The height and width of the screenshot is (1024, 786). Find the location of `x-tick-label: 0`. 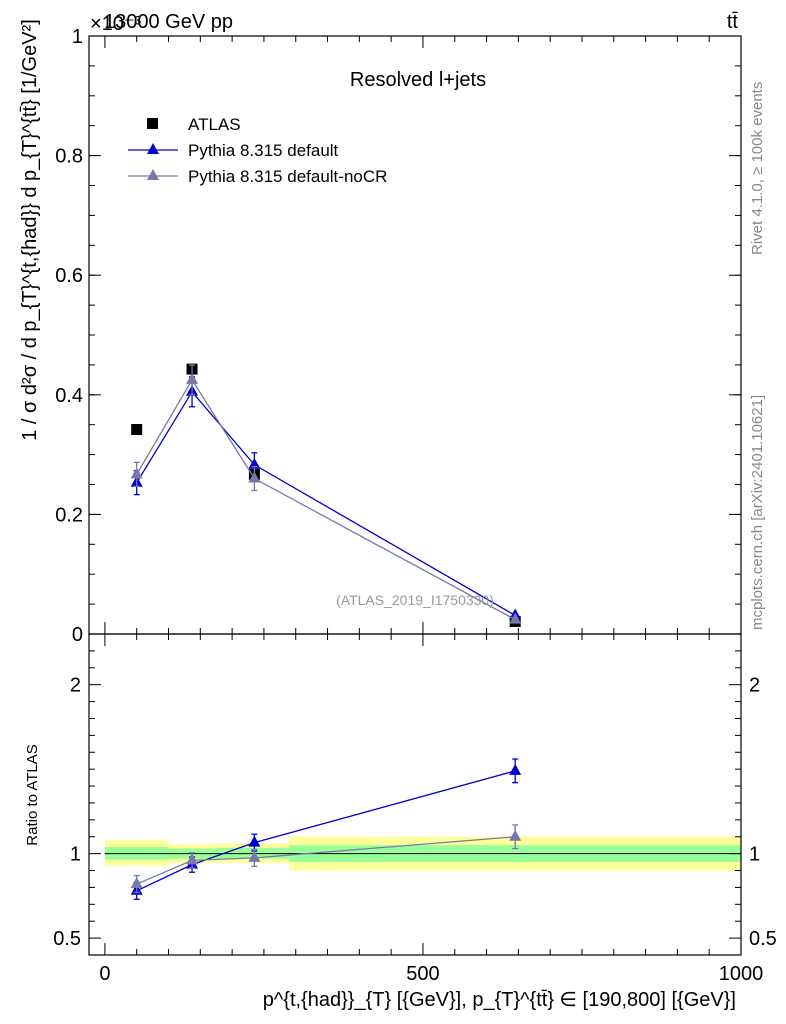

x-tick-label: 0 is located at coordinates (104, 974).